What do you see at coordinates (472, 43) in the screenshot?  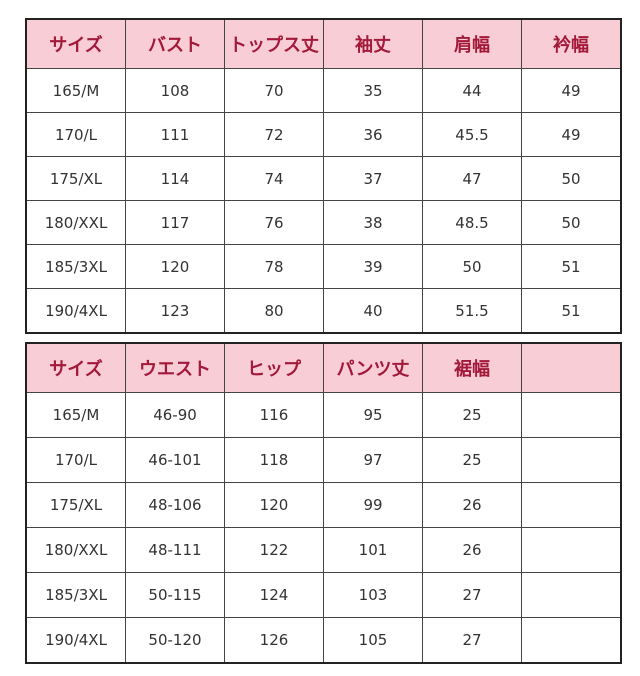 I see `column-header: 肩幅` at bounding box center [472, 43].